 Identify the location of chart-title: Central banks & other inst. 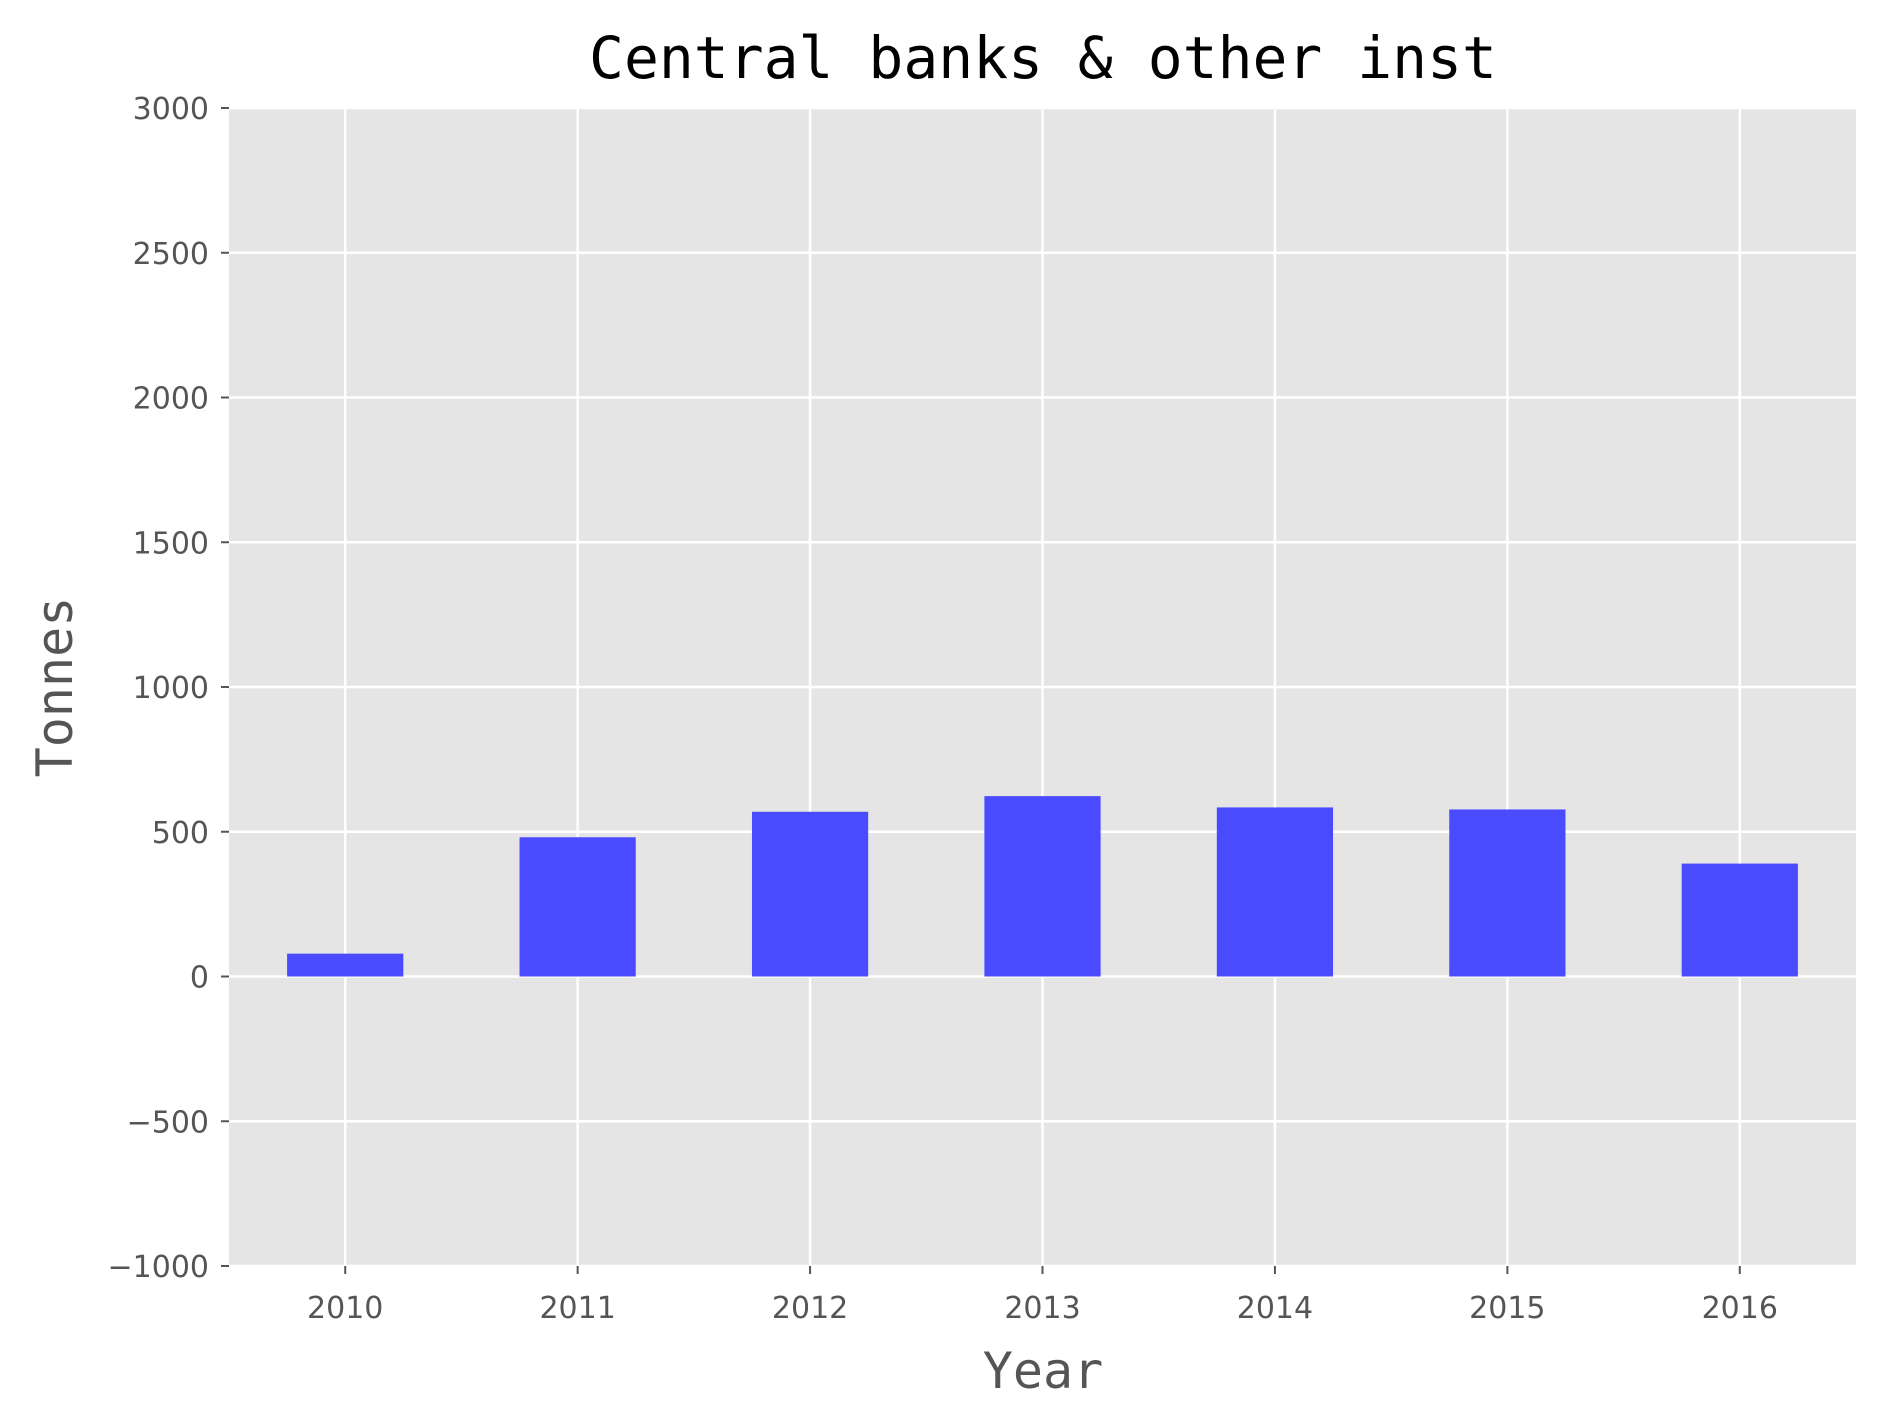
(1043, 58).